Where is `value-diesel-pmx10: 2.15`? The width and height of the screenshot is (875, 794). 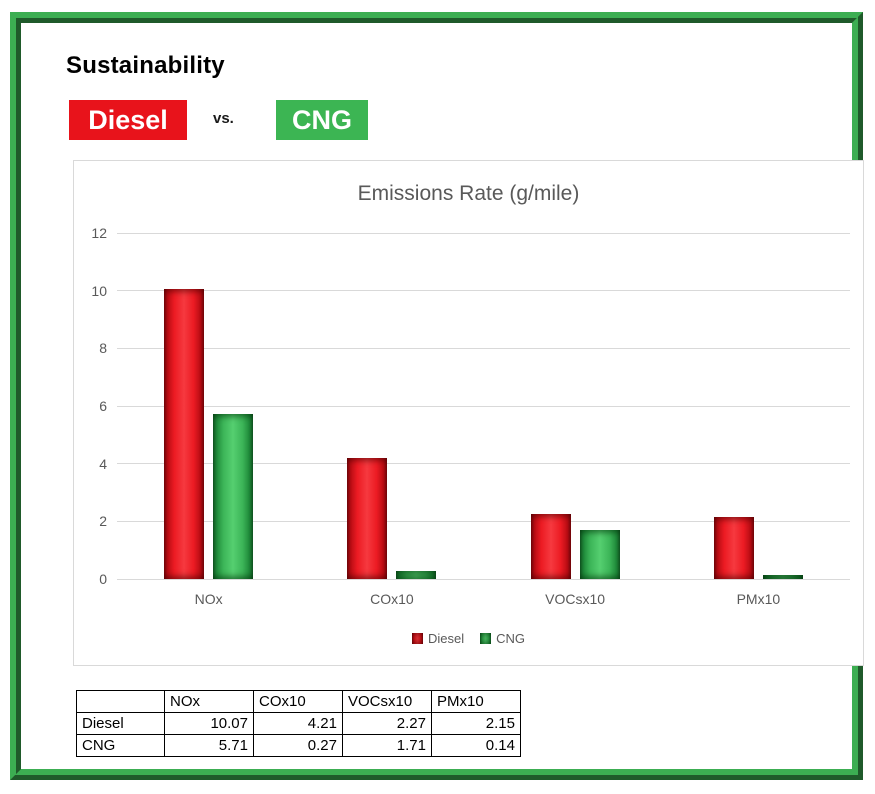
value-diesel-pmx10: 2.15 is located at coordinates (476, 723).